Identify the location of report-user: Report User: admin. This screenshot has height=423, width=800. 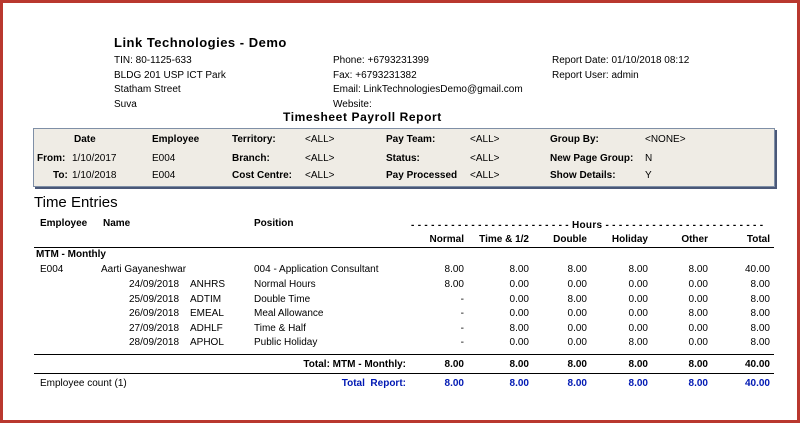
(595, 75).